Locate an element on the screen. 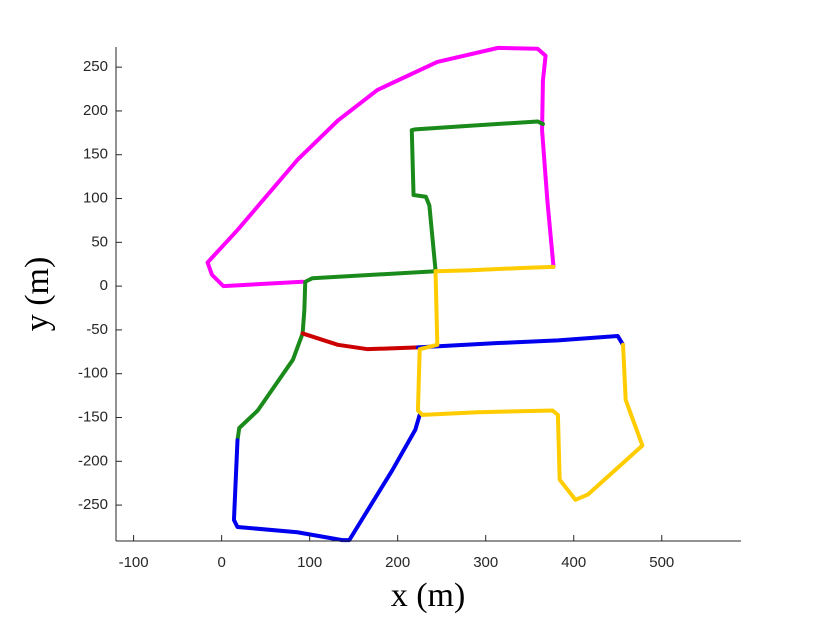  x-tick-label: 0 is located at coordinates (221, 562).